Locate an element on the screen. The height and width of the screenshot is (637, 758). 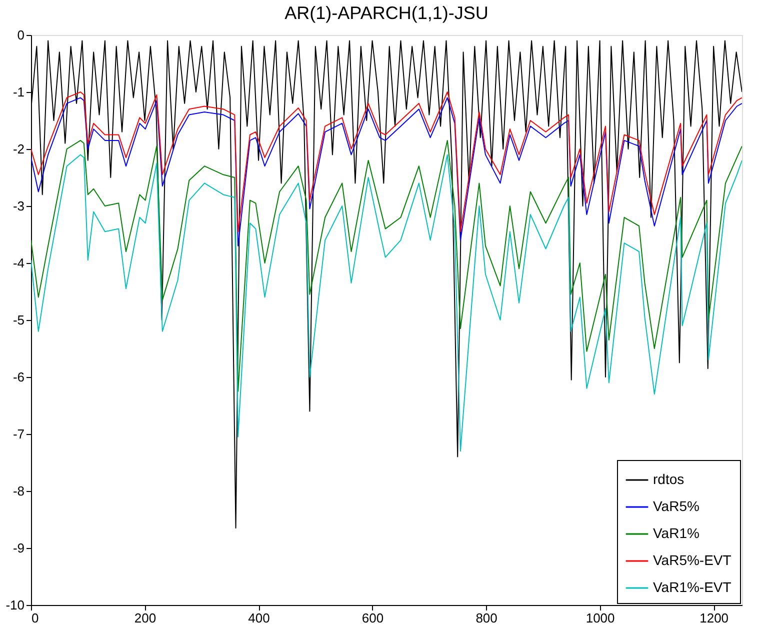
y-tick-label: -4 is located at coordinates (18, 263).